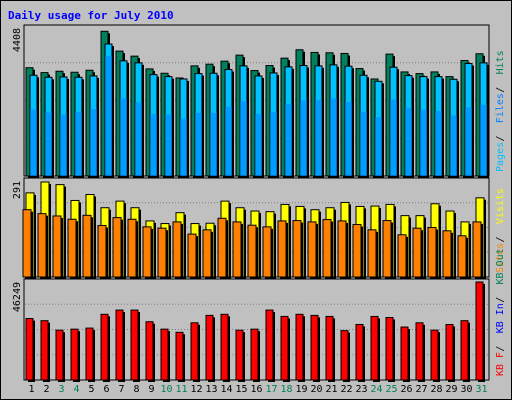 The image size is (512, 400). I want to click on day-label-6: 6, so click(106, 389).